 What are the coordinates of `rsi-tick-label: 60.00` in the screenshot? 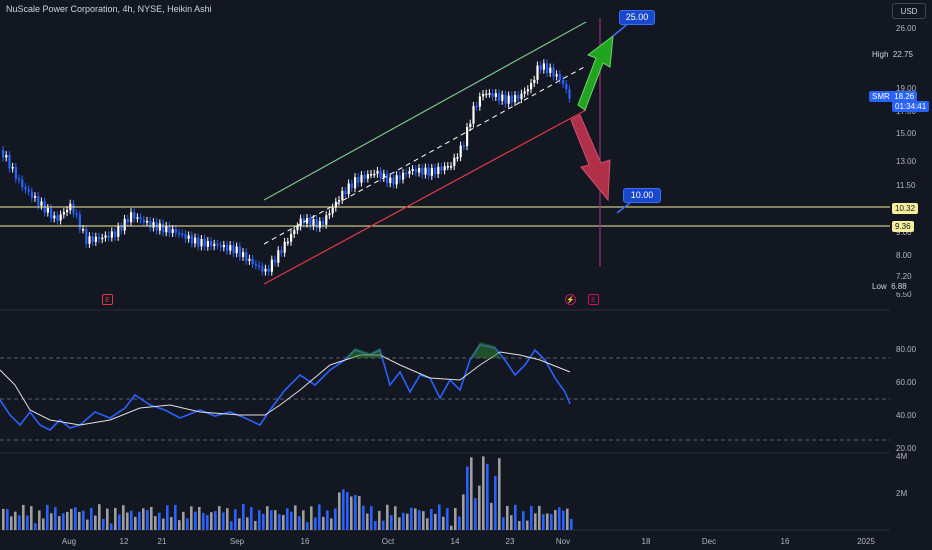 It's located at (906, 382).